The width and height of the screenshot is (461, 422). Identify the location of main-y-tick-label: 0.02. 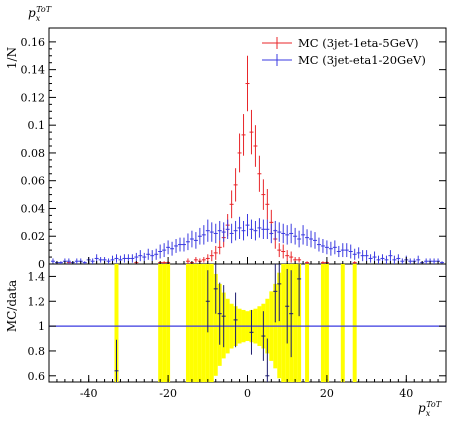
(33, 236).